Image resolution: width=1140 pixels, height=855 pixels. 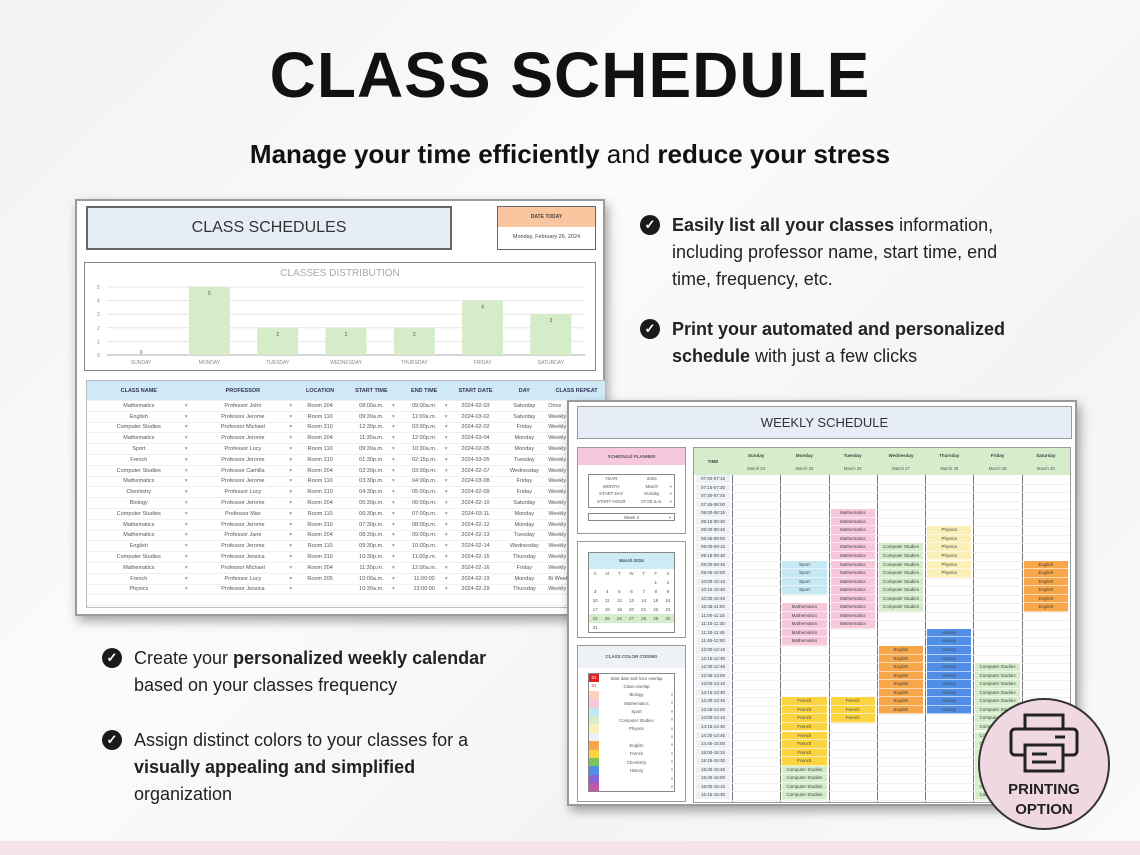 I want to click on calendar-day: 9, so click(x=668, y=591).